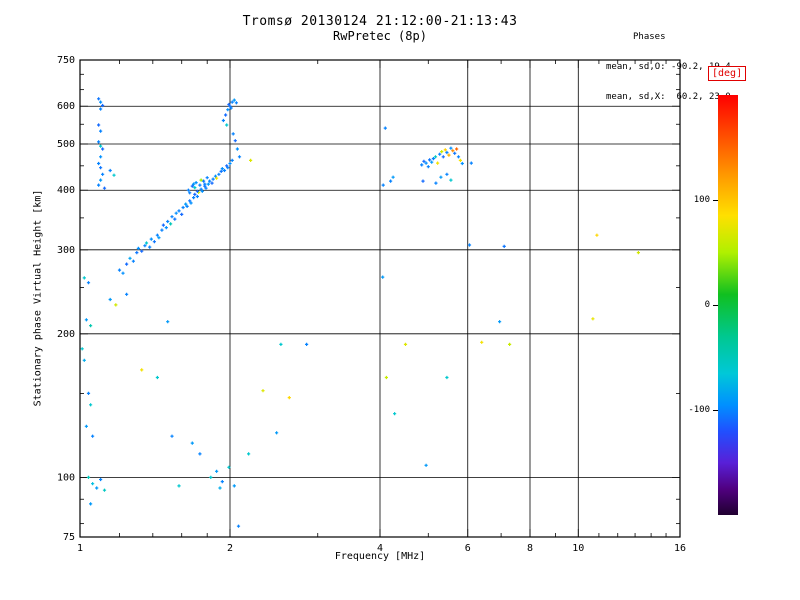  What do you see at coordinates (80, 548) in the screenshot?
I see `x-tick-label: 1` at bounding box center [80, 548].